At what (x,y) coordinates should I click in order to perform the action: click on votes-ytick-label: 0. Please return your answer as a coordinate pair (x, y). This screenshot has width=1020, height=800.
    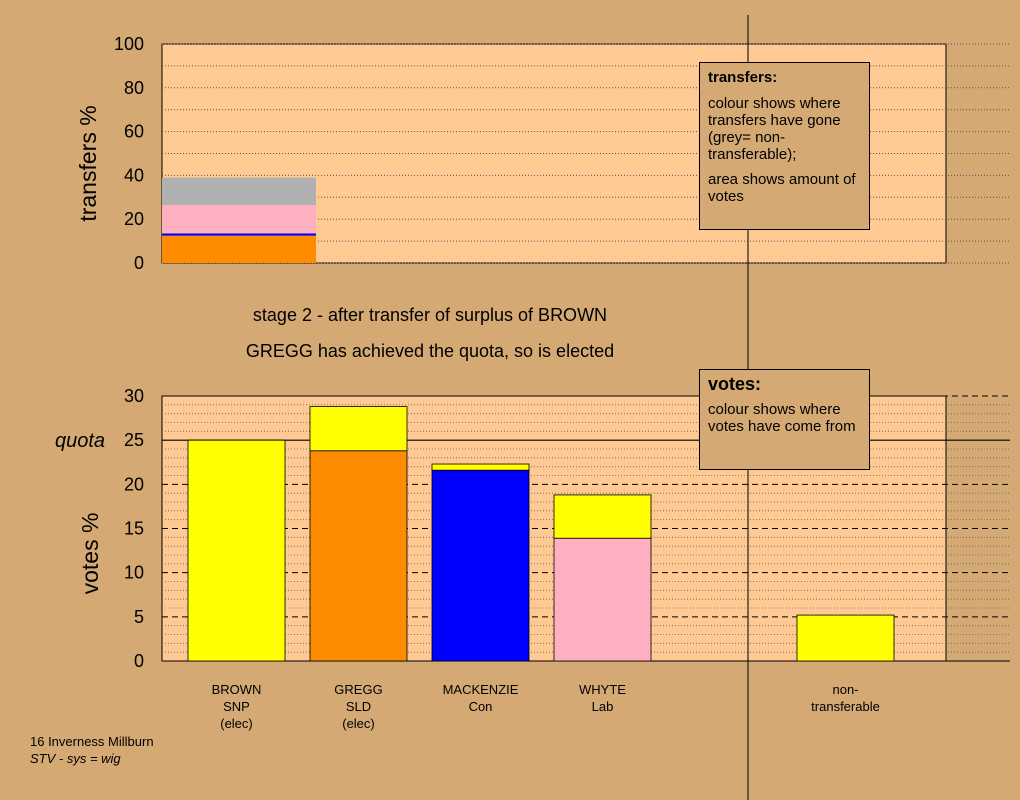
    Looking at the image, I should click on (139, 661).